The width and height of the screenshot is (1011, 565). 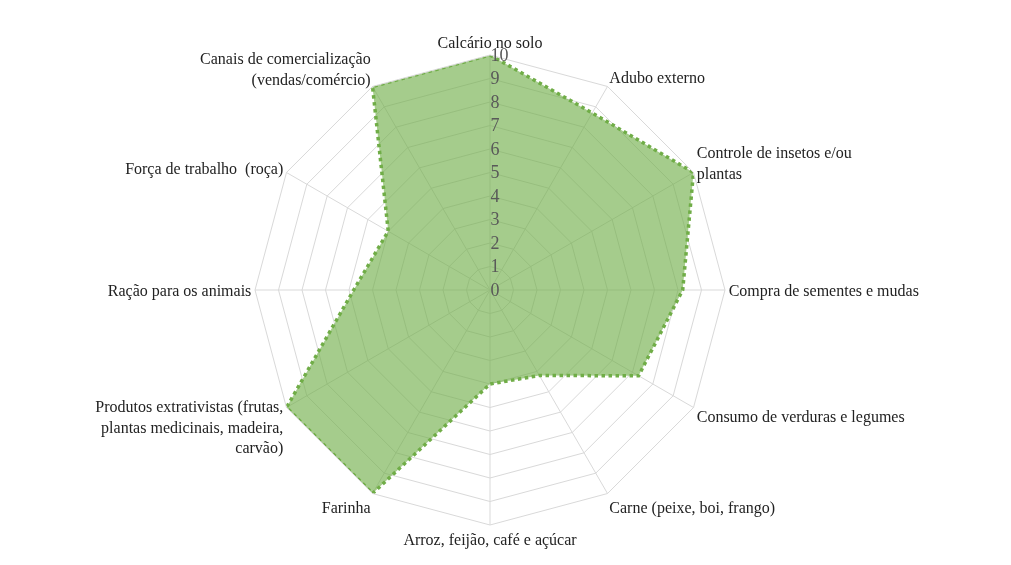 I want to click on spoke-label: Produtos extrativistas (frutas, plantas medicinais, madeira, carvão), so click(x=189, y=427).